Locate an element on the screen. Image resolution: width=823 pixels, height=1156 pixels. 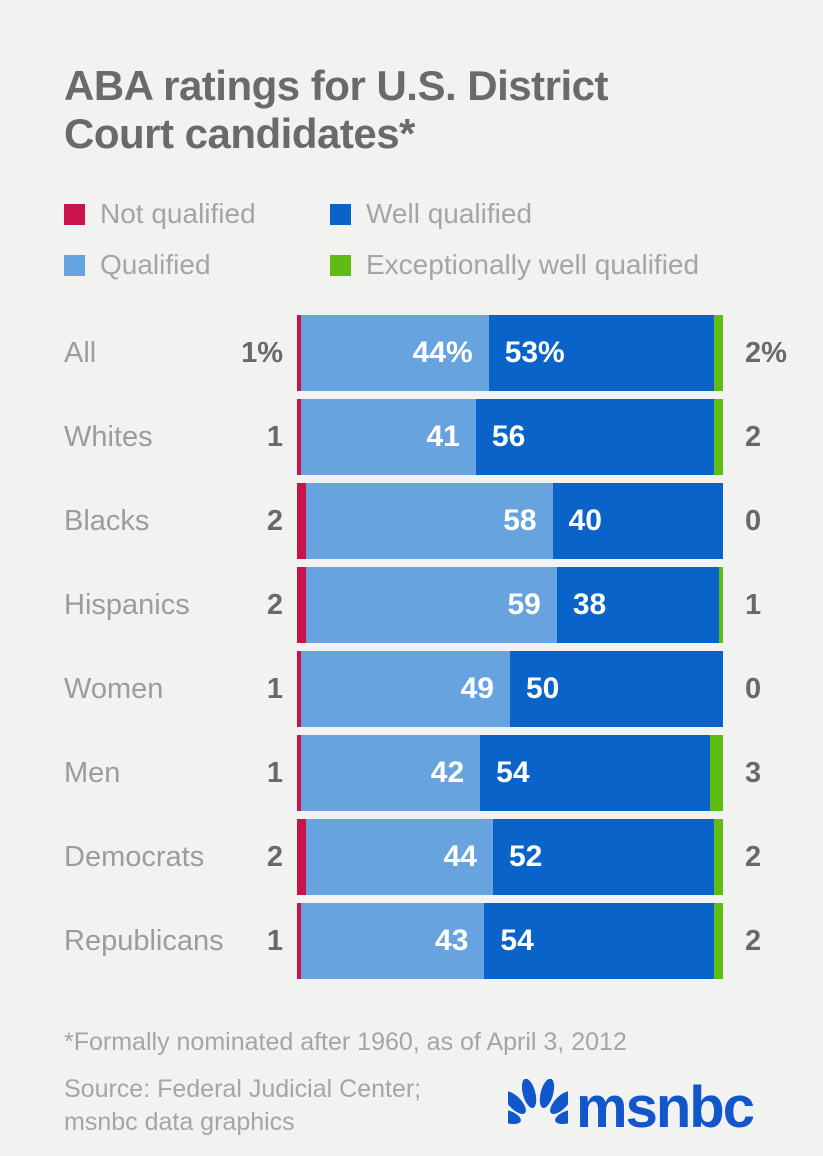
segment-qualified: 44% is located at coordinates (395, 353).